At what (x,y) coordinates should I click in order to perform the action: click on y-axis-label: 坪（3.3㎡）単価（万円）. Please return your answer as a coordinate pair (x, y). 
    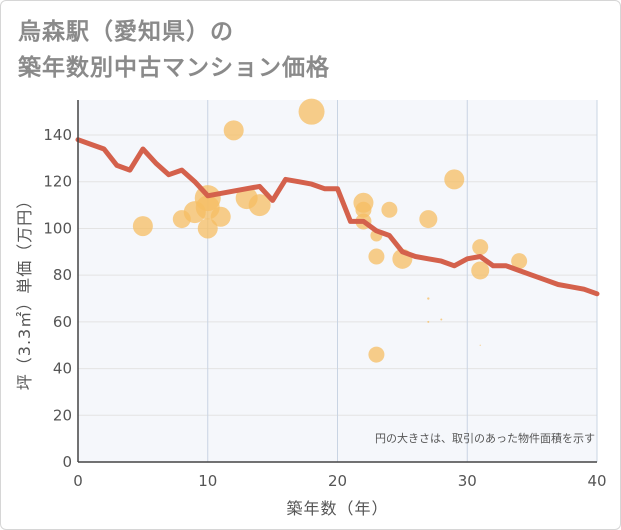
    Looking at the image, I should click on (24, 291).